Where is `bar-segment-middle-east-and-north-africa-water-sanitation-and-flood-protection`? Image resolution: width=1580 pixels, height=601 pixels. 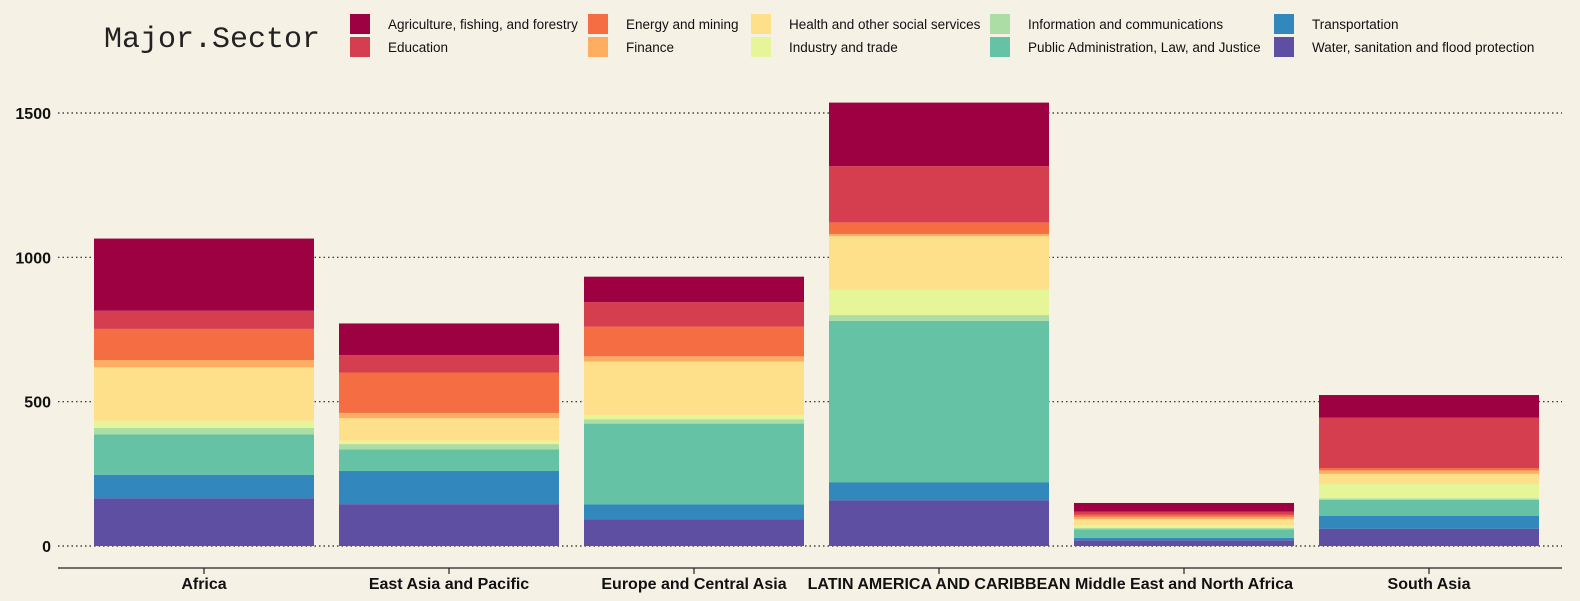 bar-segment-middle-east-and-north-africa-water-sanitation-and-flood-protection is located at coordinates (1184, 543).